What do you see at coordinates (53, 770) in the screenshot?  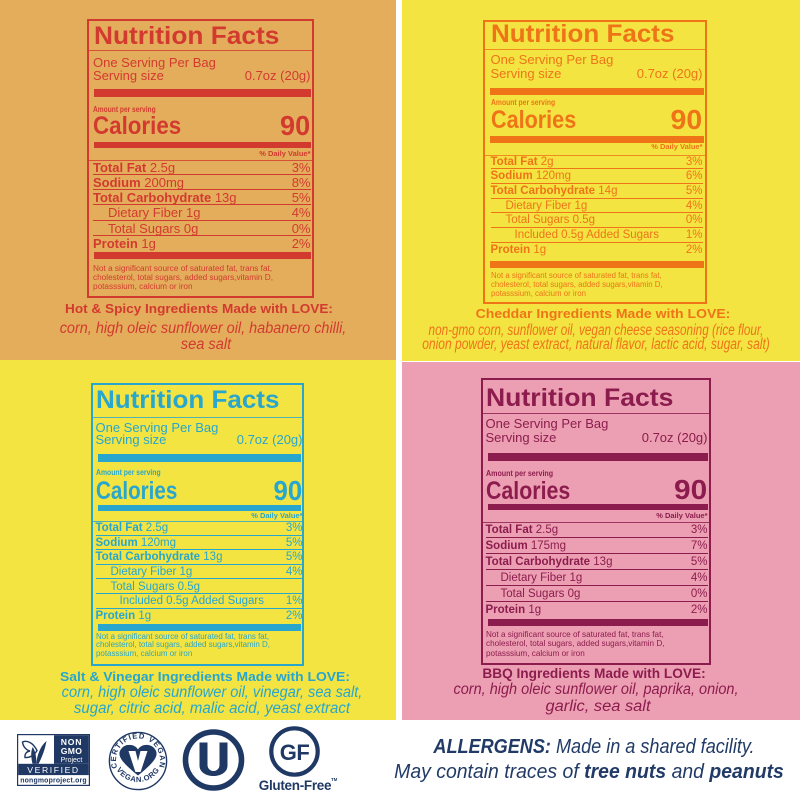 I see `svg-text: VERIFIED` at bounding box center [53, 770].